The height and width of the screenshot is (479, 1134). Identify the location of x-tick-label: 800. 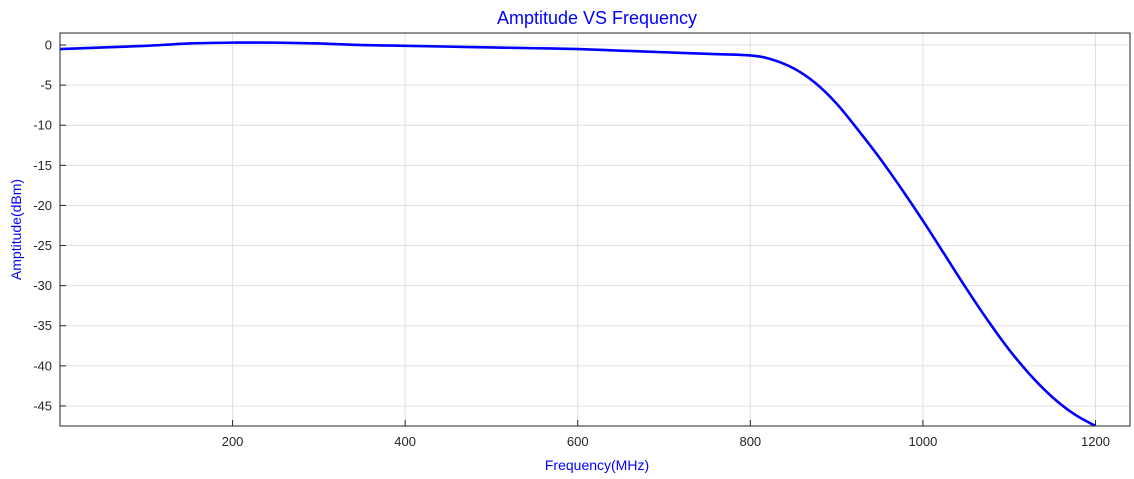
(750, 441).